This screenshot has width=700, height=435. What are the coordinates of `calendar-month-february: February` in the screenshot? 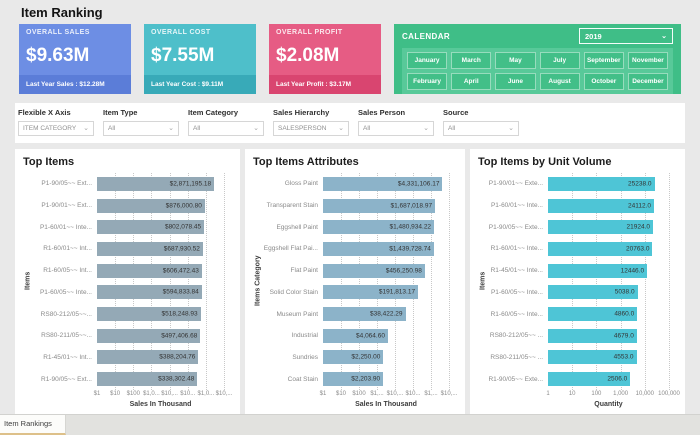 It's located at (427, 81).